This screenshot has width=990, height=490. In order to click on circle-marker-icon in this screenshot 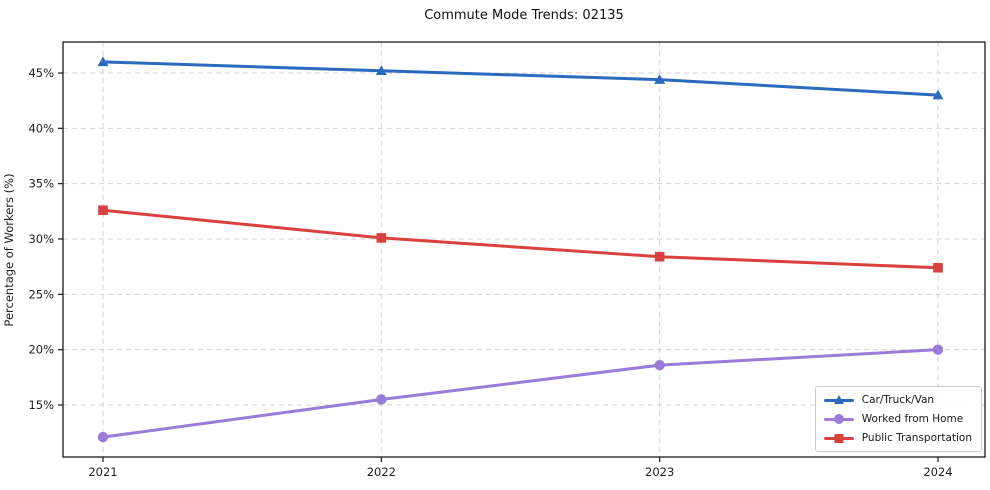, I will do `click(838, 419)`.